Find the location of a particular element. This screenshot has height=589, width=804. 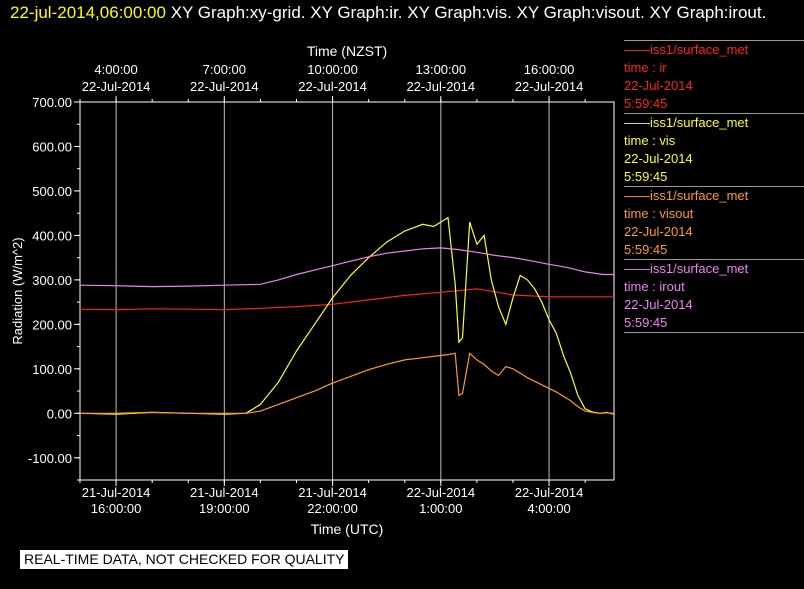

x-tick-label-time: 16:00:00 is located at coordinates (116, 508).